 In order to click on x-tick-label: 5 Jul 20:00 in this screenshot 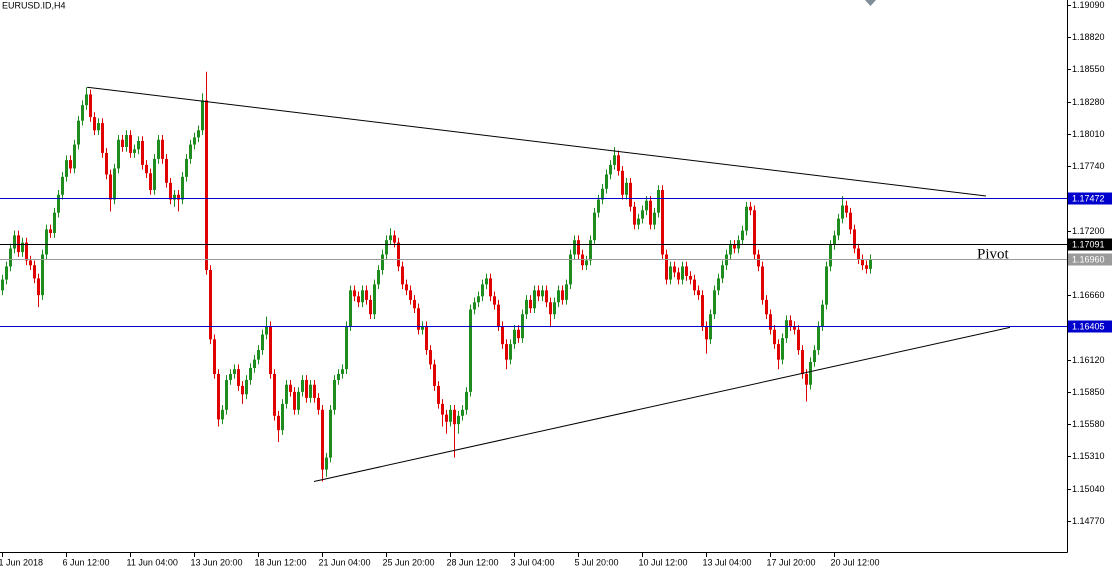, I will do `click(597, 562)`.